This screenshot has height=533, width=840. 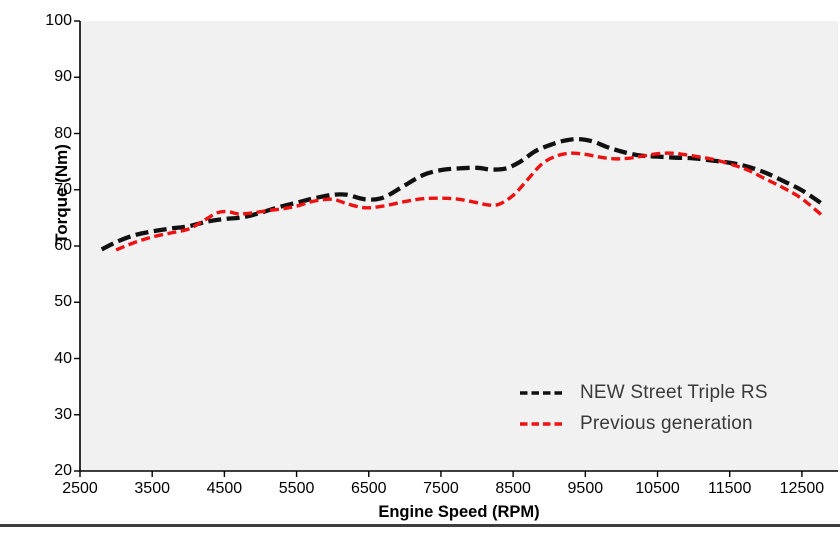 I want to click on x-tick-label: 6500, so click(x=368, y=488).